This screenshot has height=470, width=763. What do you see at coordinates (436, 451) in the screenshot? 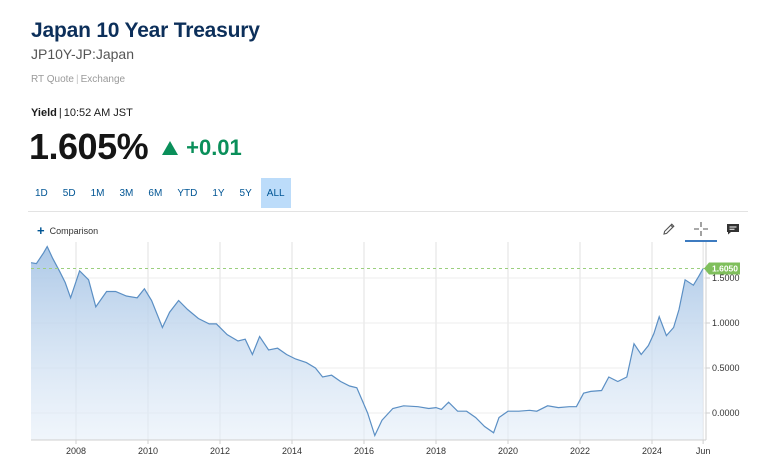
I see `x-tick-label: 2018` at bounding box center [436, 451].